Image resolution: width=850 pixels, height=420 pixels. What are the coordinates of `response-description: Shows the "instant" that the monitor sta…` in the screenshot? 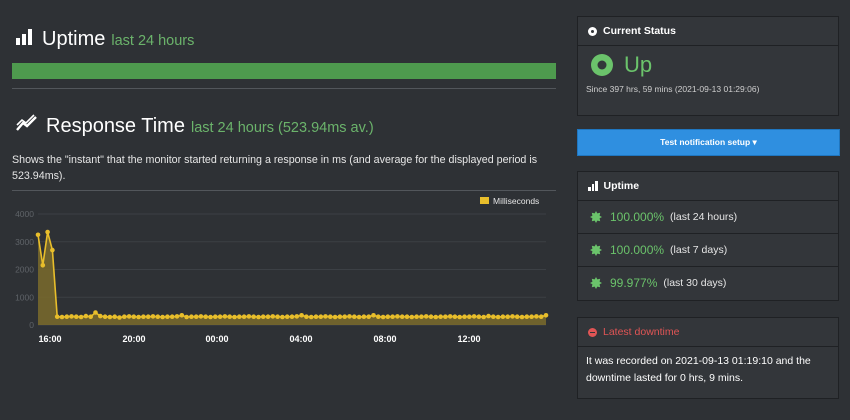 It's located at (275, 168).